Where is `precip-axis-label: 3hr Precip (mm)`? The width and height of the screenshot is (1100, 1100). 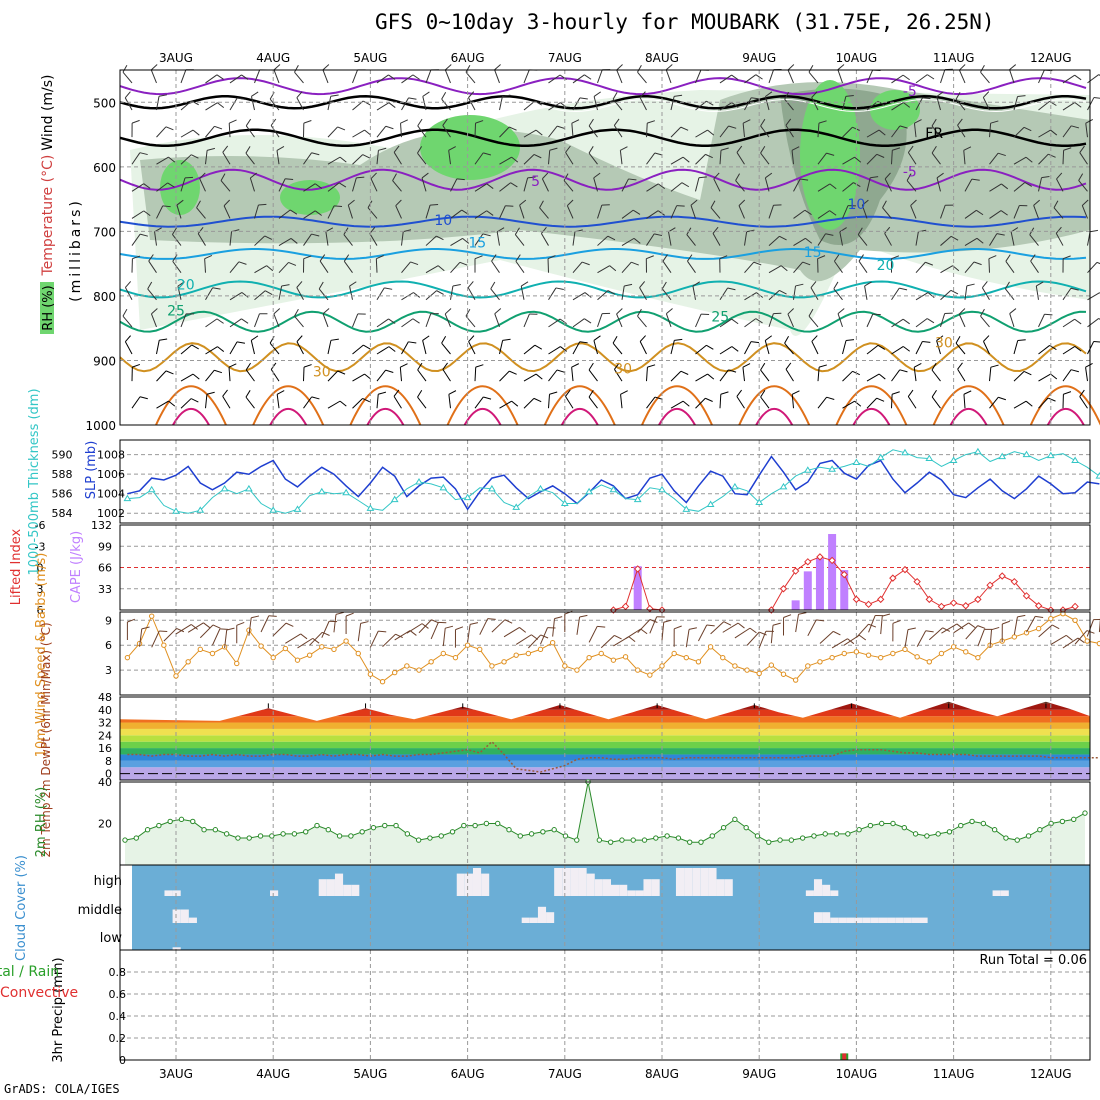
precip-axis-label: 3hr Precip (mm) is located at coordinates (58, 1009).